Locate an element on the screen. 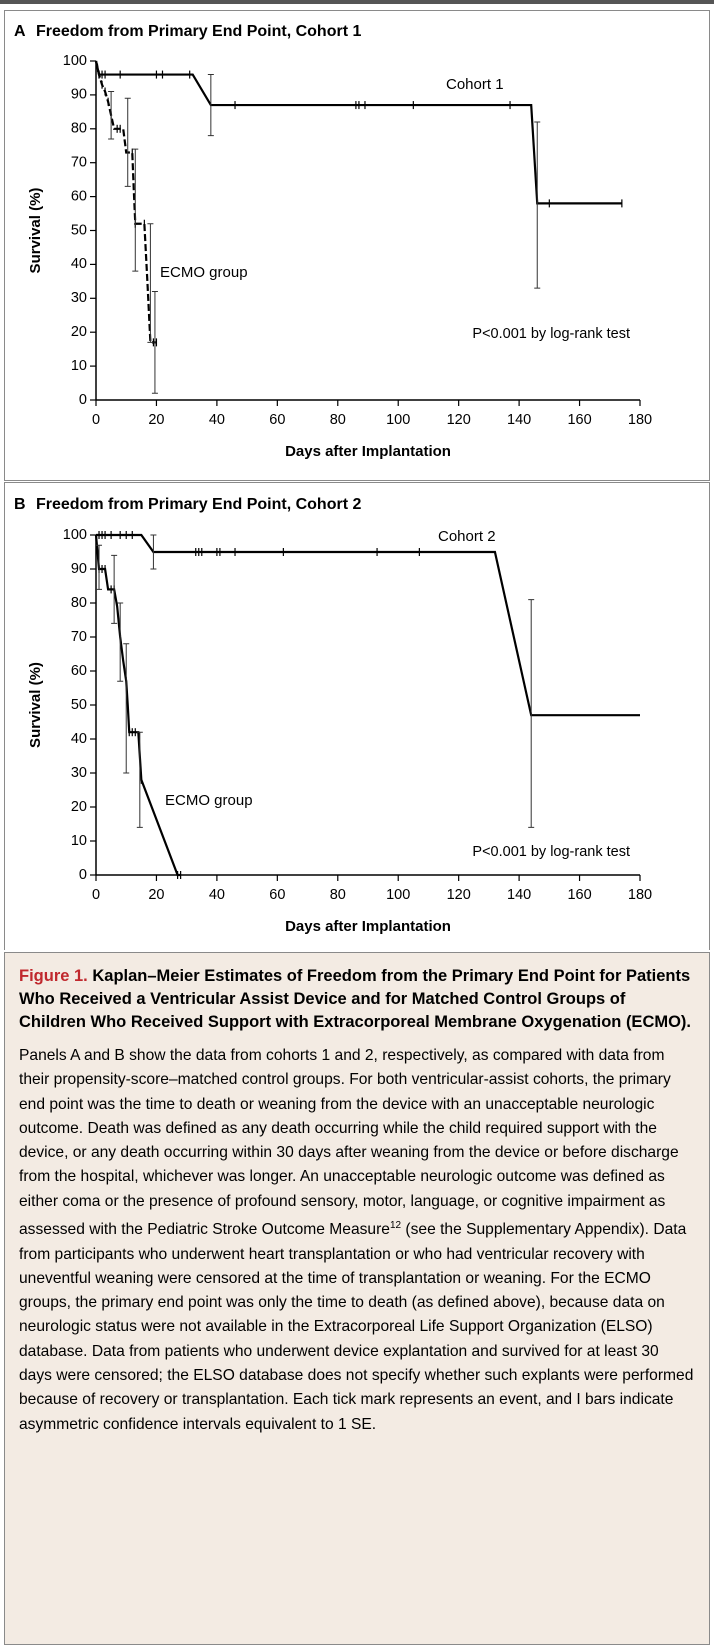  series-label: Cohort 2 is located at coordinates (467, 536).